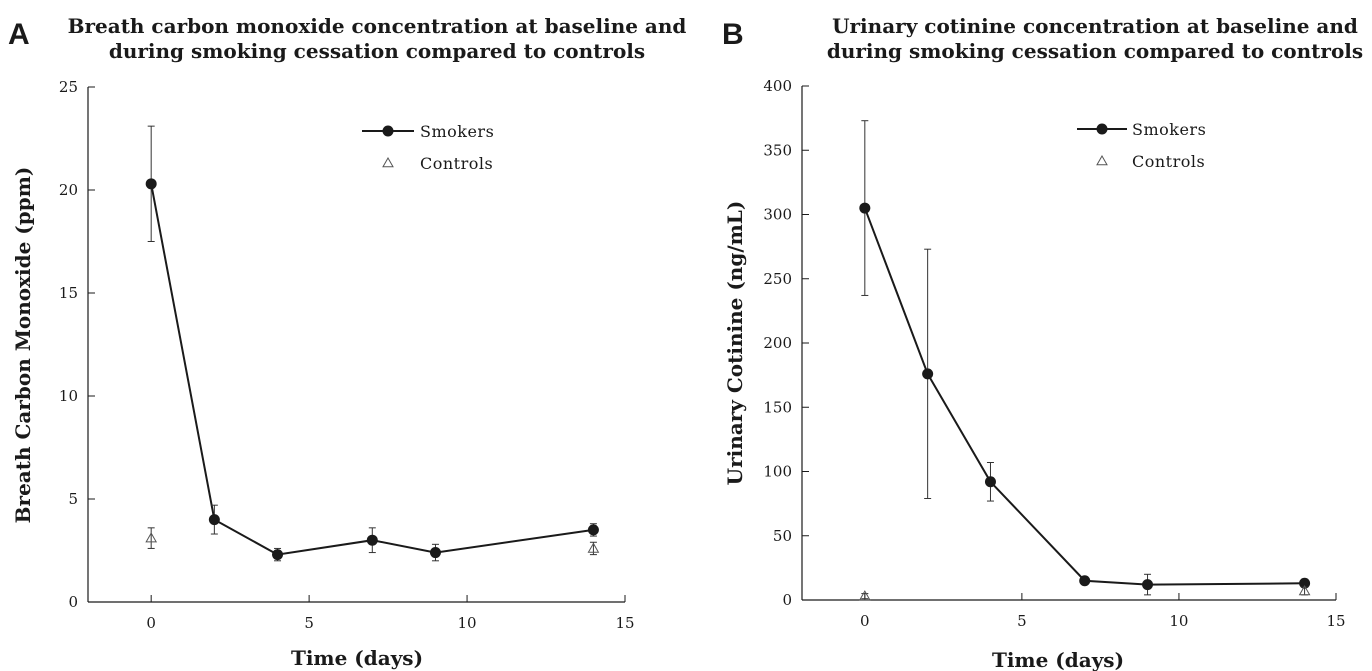 Image resolution: width=1372 pixels, height=671 pixels. Describe the element at coordinates (777, 150) in the screenshot. I see `panel-b-y-tick-label: 350` at that location.